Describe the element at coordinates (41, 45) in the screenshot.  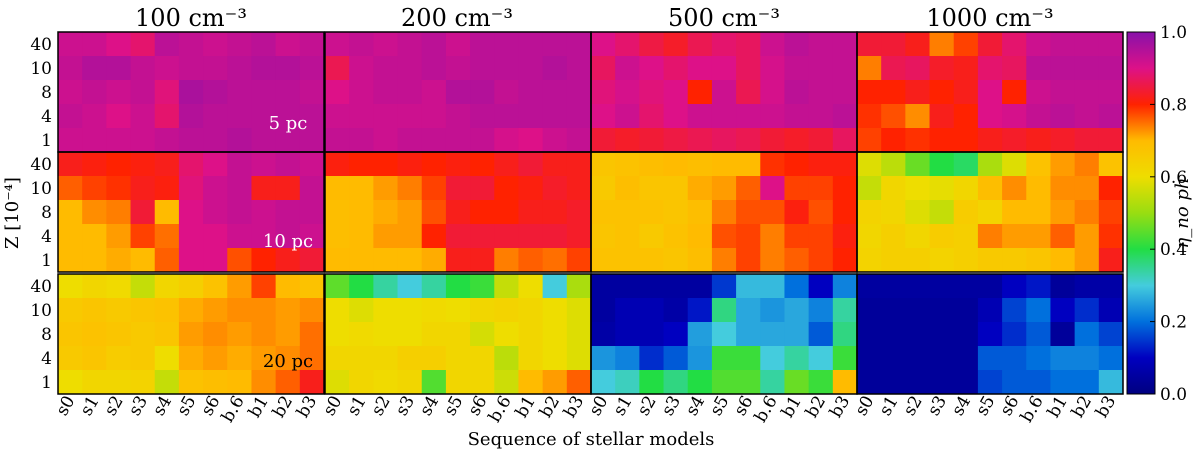
I see `y-tick-label: 40` at that location.